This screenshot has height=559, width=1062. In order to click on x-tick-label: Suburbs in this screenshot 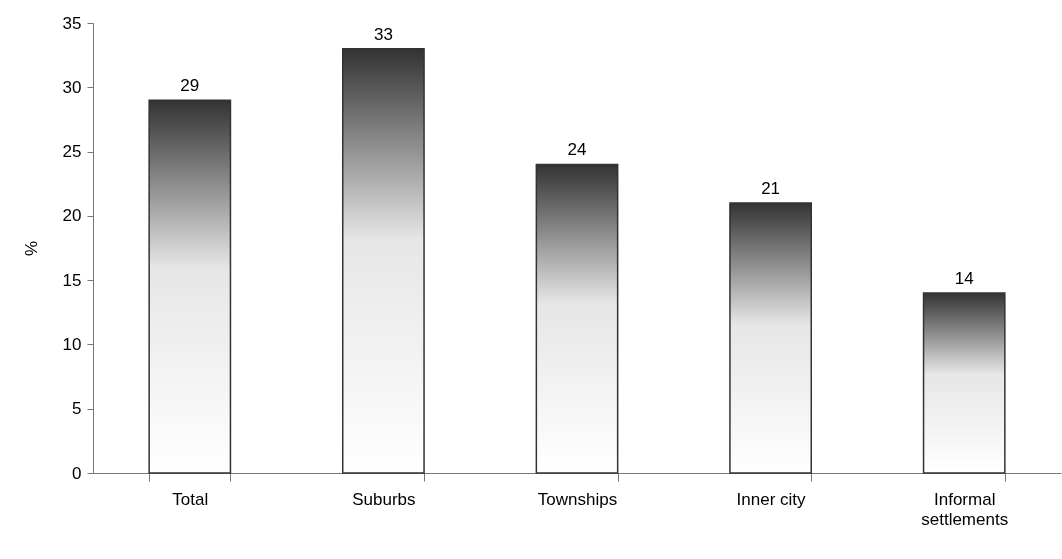, I will do `click(384, 499)`.